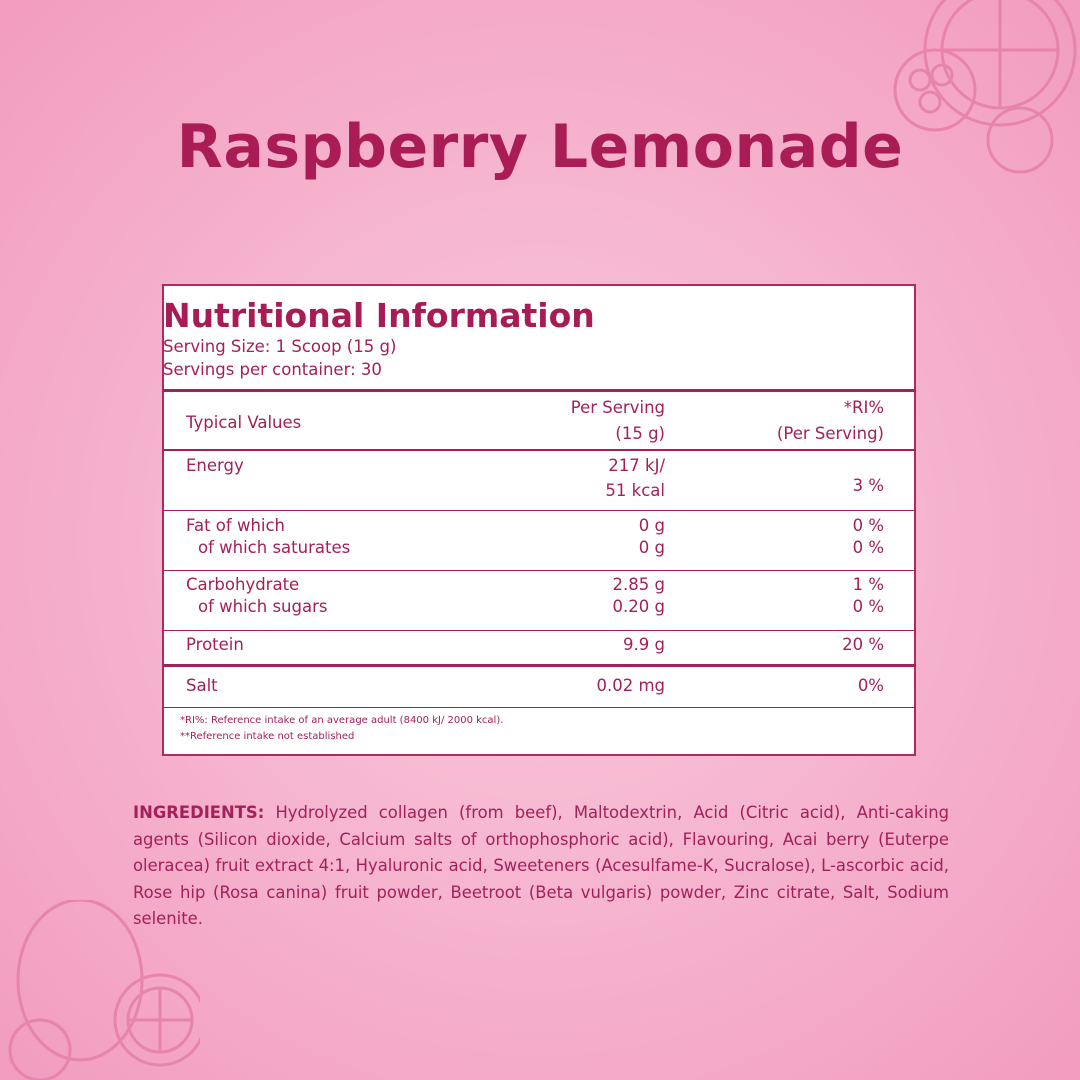  Describe the element at coordinates (640, 433) in the screenshot. I see `header-per-serving: (15 g)` at that location.